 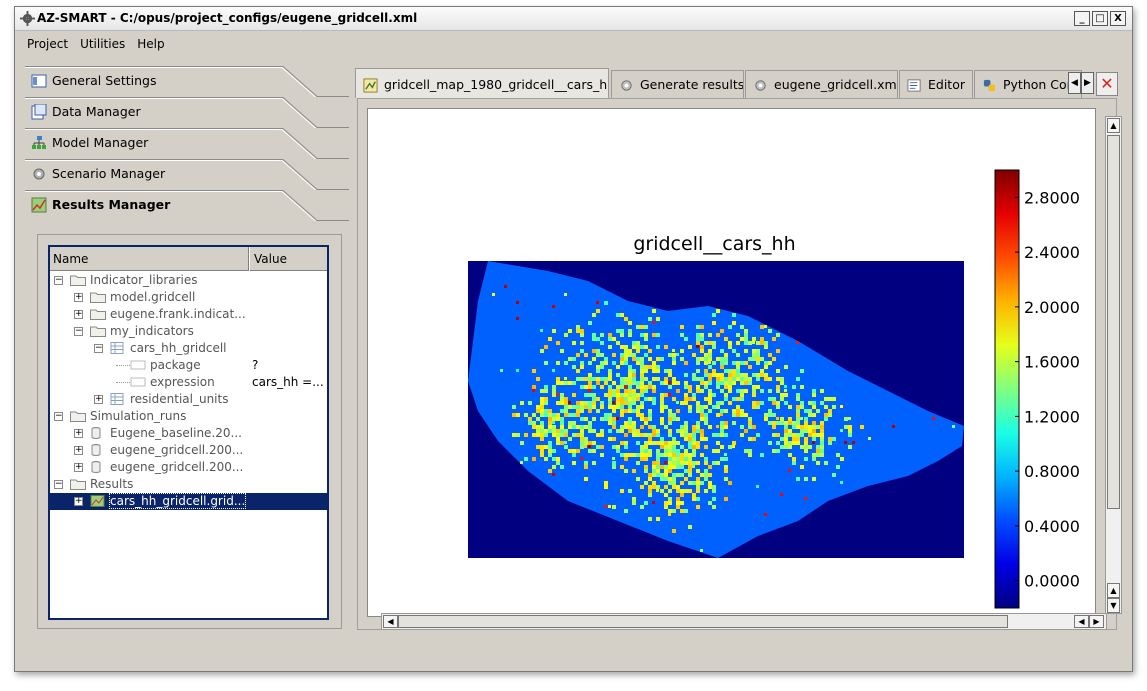 I want to click on tree-row: − cars_hh_gridcell, so click(x=188, y=348).